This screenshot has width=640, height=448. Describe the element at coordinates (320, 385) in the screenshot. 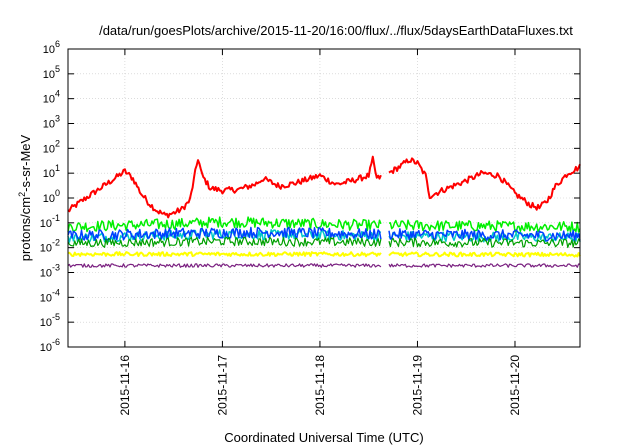

I see `x-tick-label: 2015-11-18` at that location.